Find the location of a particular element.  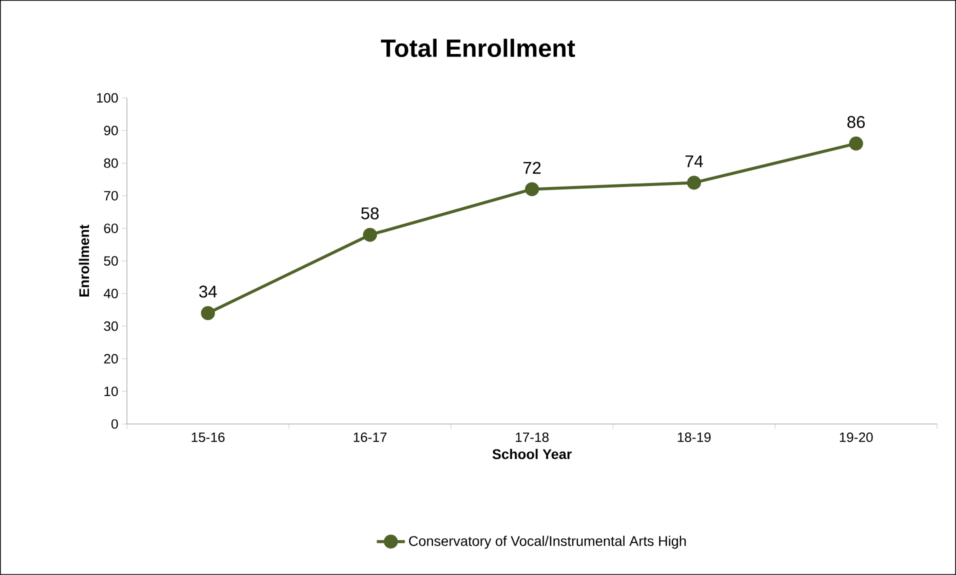

y-tick-label: 40 is located at coordinates (111, 293).